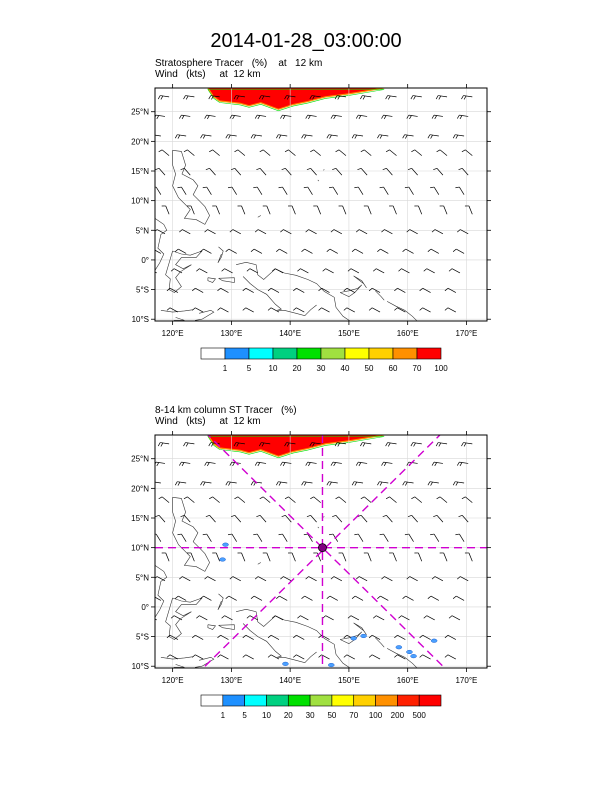 This screenshot has height=792, width=612. Describe the element at coordinates (231, 333) in the screenshot. I see `x-tick-label: 130°E` at that location.